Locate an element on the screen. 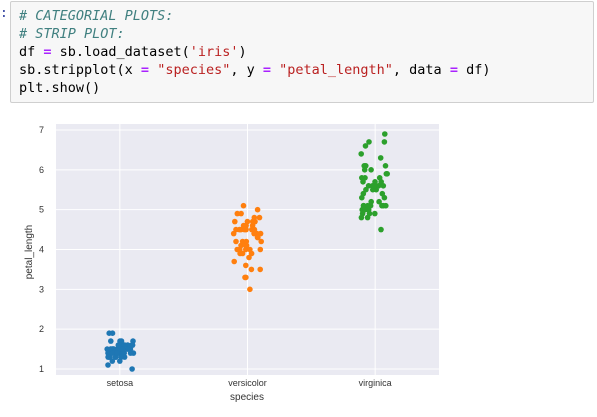 The height and width of the screenshot is (417, 597). code-comment-1: # CATEGORIAL PLOTS: is located at coordinates (96, 16).